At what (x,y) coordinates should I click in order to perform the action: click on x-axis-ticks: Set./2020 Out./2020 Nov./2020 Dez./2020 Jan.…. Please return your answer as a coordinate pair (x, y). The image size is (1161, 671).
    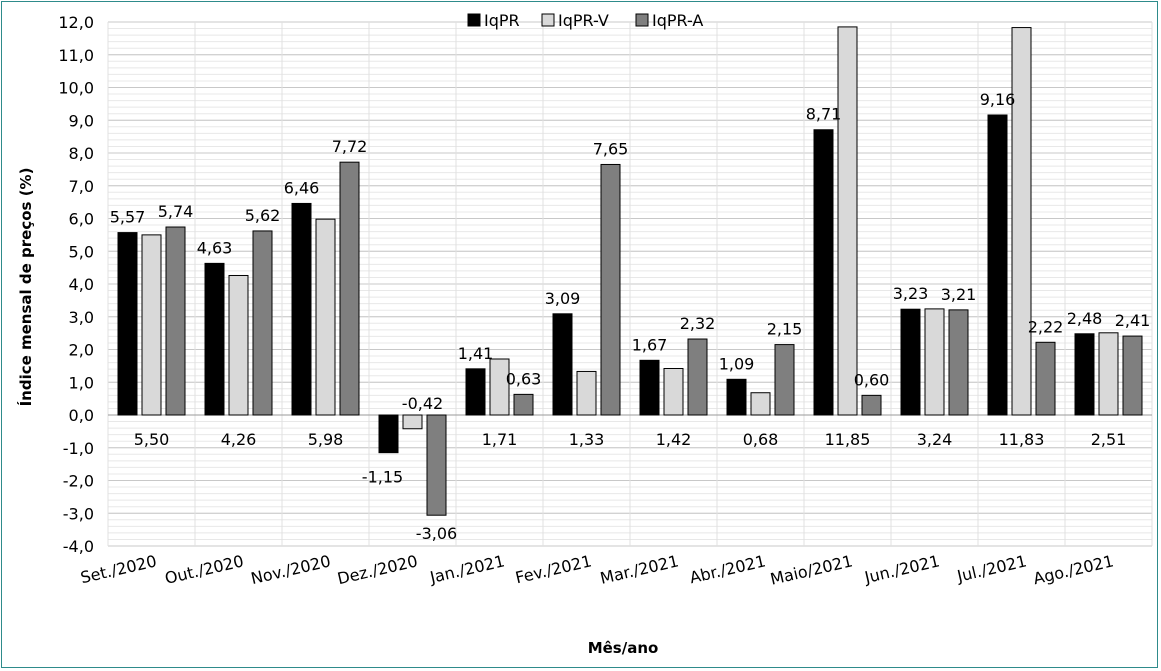
    Looking at the image, I should click on (597, 569).